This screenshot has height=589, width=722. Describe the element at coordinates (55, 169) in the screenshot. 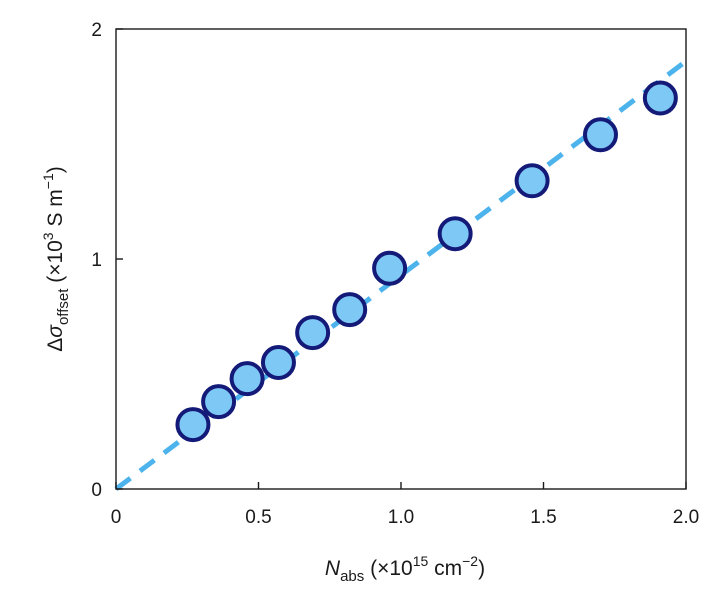

I see `y-axis-units-suffix: )` at that location.